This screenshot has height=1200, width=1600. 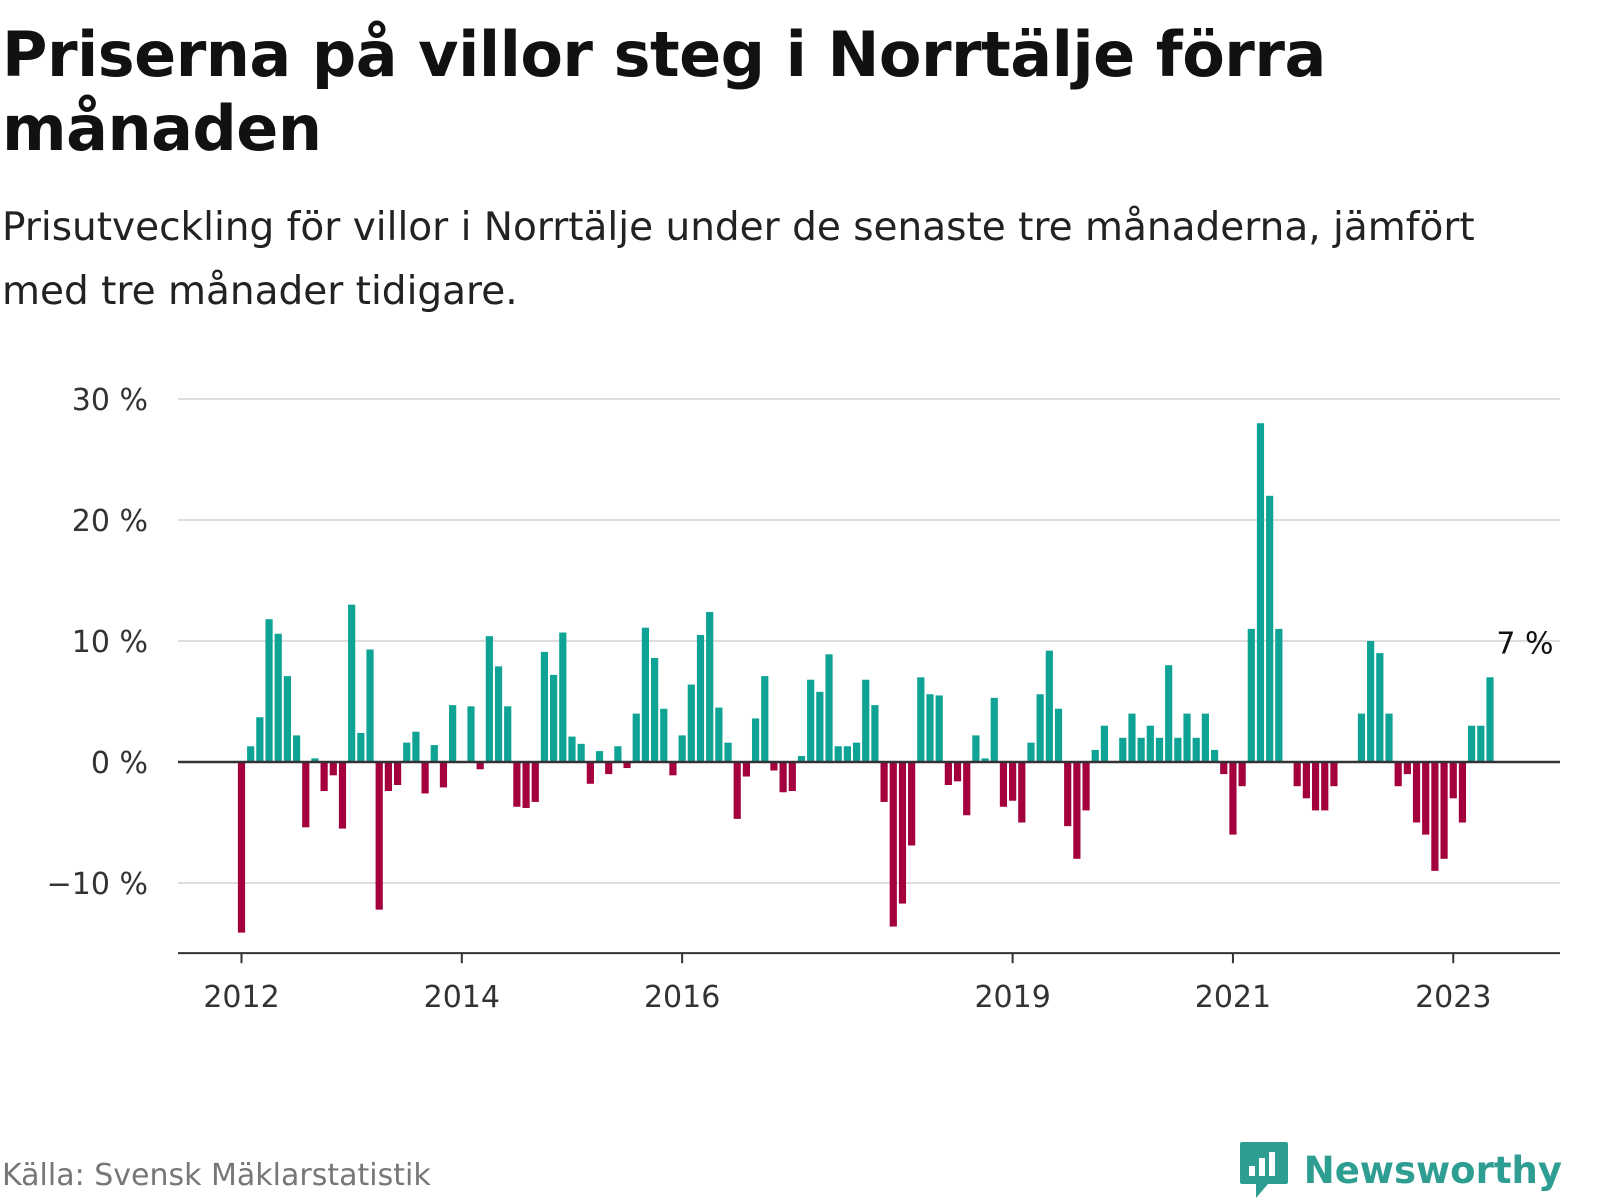 I want to click on last-value-label: 7 %, so click(x=1524, y=643).